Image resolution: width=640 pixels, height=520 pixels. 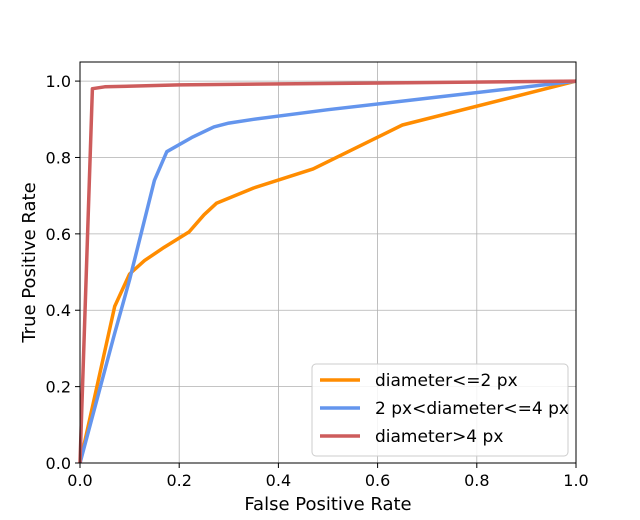 I want to click on y-tick-label: 1.0, so click(x=58, y=81).